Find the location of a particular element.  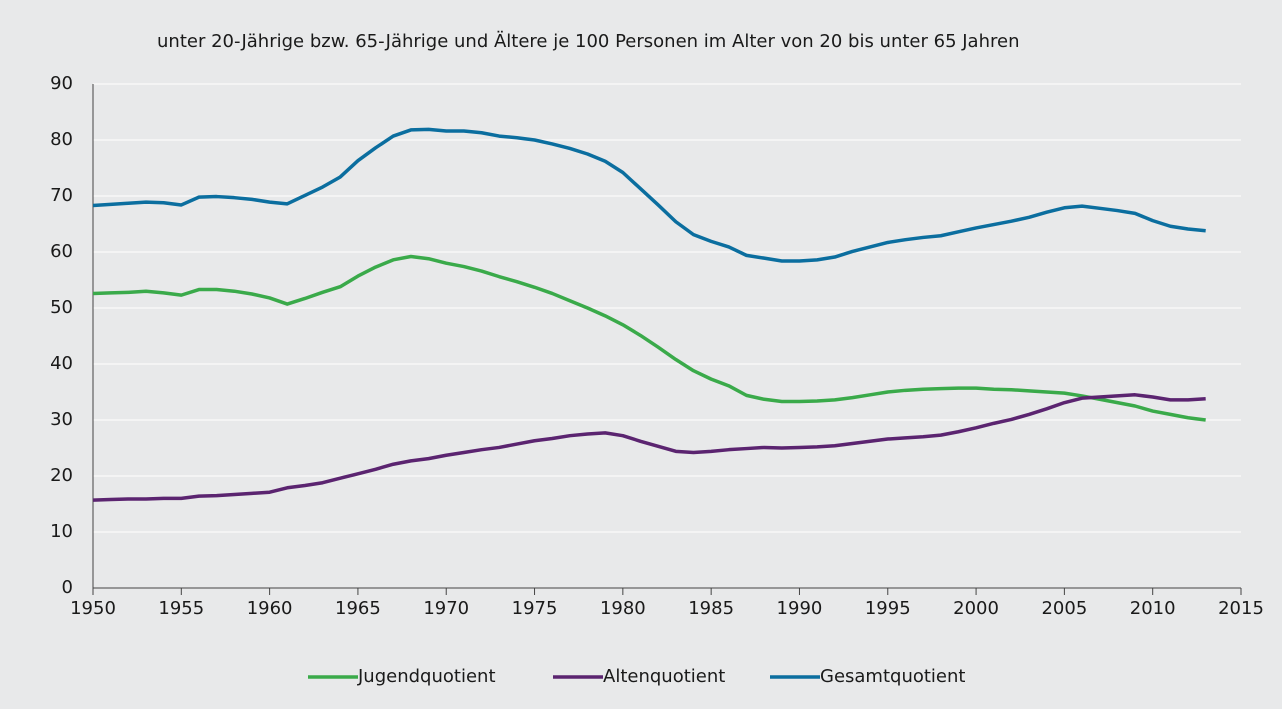

y-tick-label: 70 is located at coordinates (61, 195).